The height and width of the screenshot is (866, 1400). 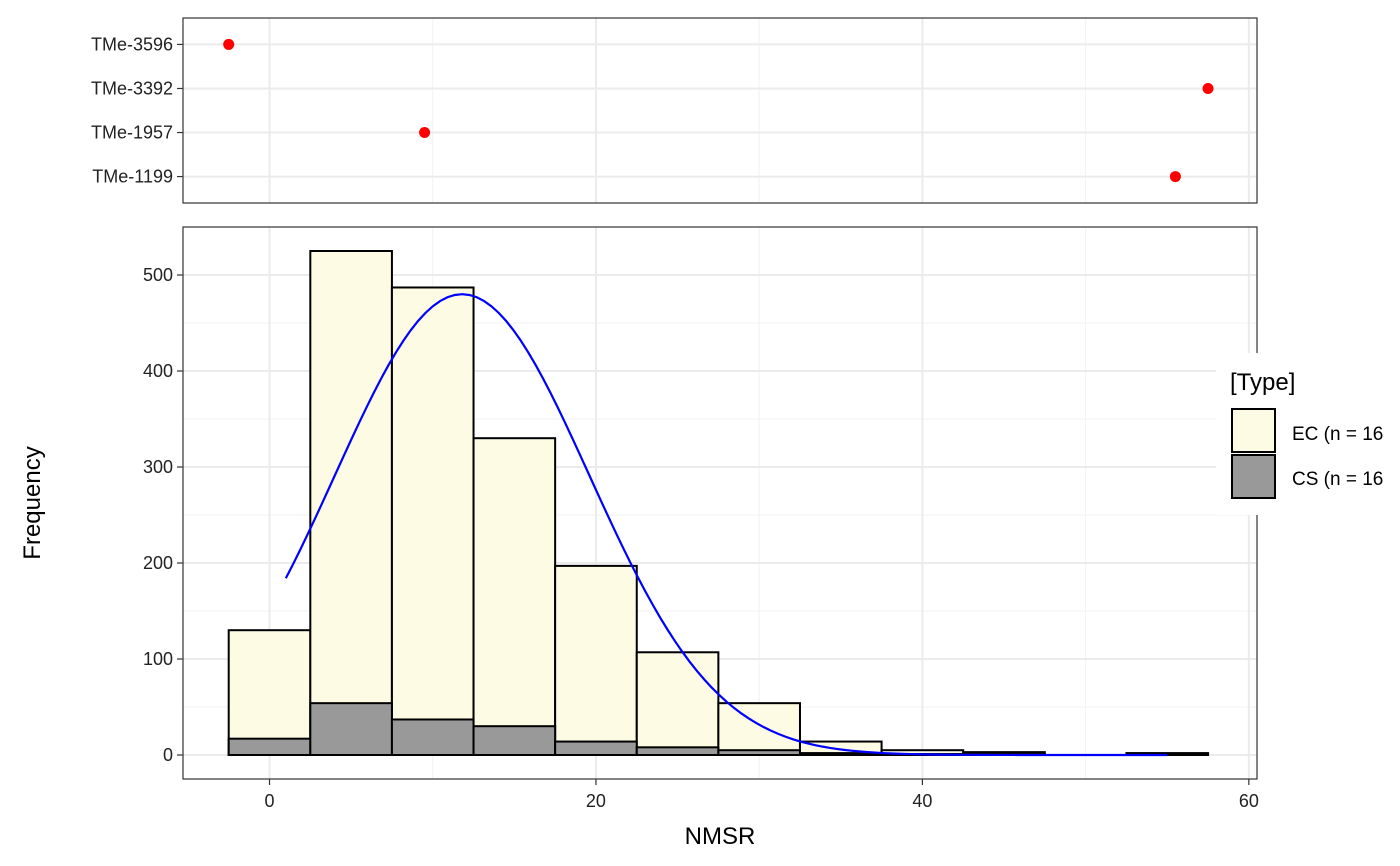 I want to click on histogram-y-tick-label: 0, so click(x=168, y=755).